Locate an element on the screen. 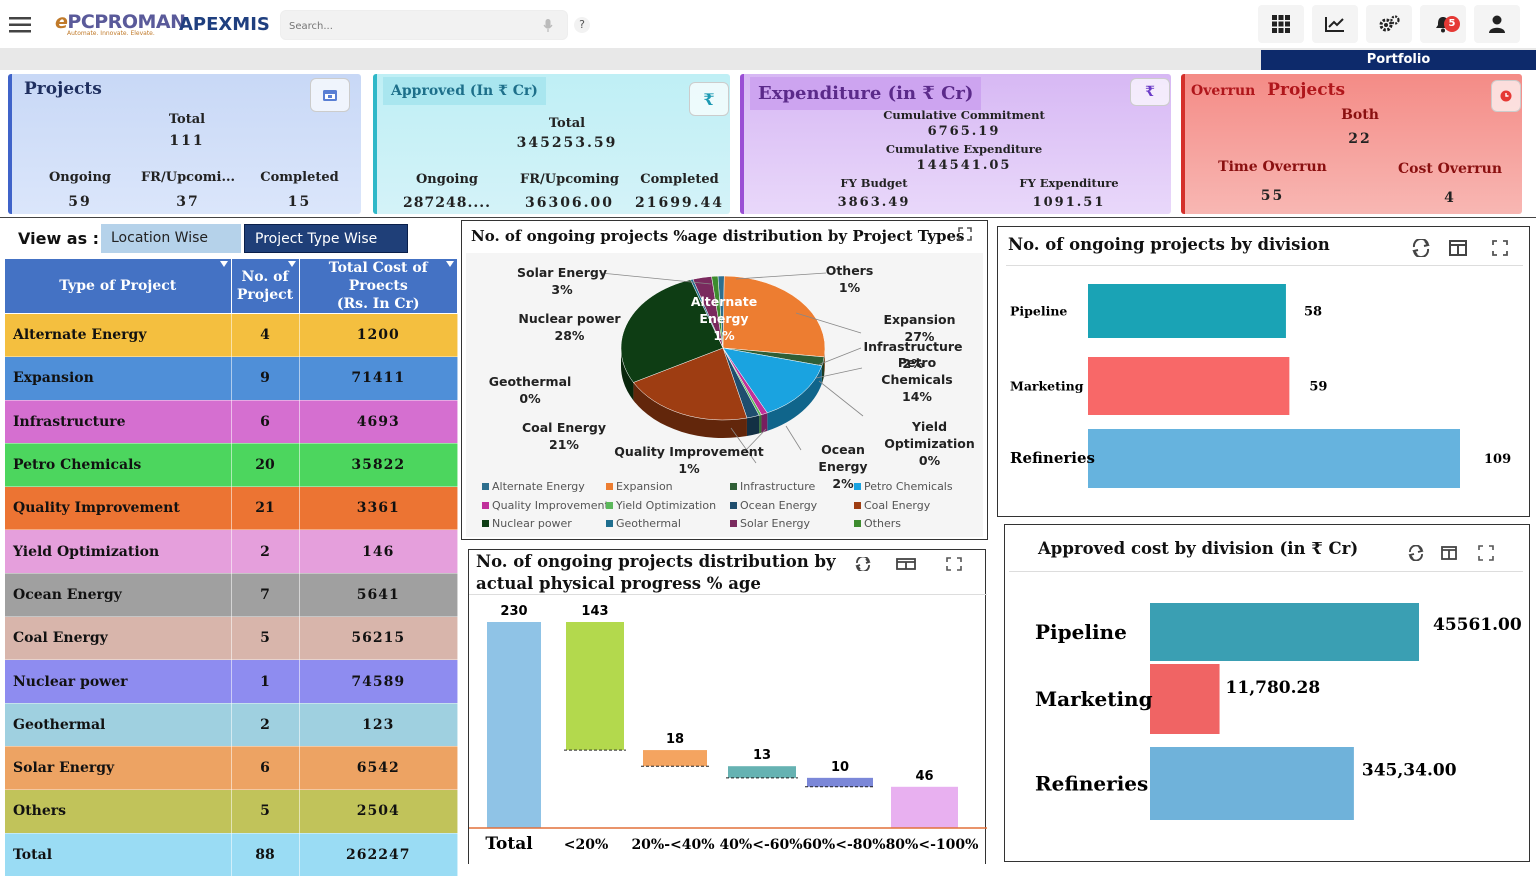 This screenshot has width=1536, height=877. table-row: Nuclear power 1 74589 is located at coordinates (231, 681).